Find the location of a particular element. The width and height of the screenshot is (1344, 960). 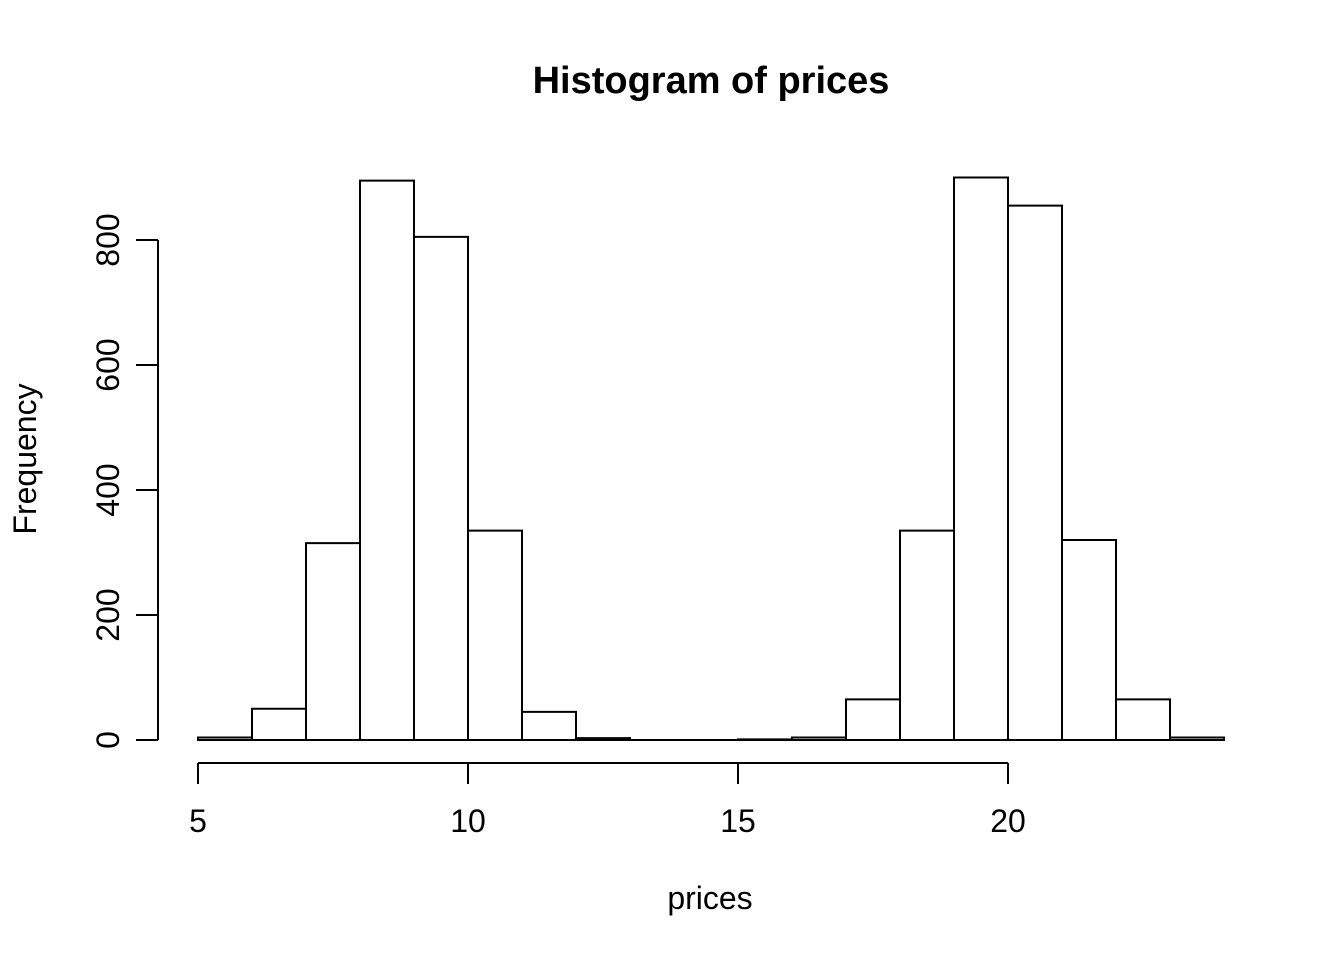

chart-title: Histogram of prices is located at coordinates (711, 81).